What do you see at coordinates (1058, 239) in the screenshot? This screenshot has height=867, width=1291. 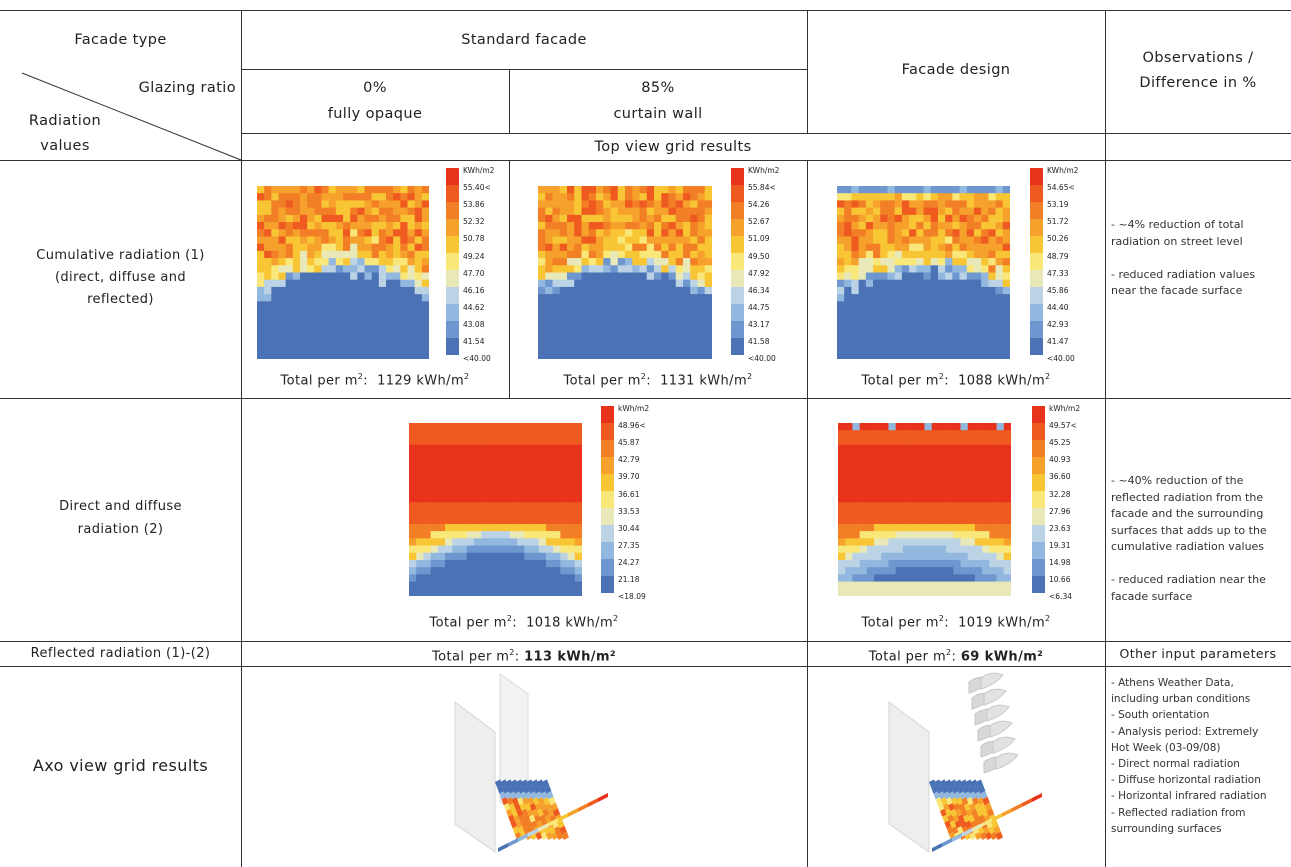 I see `legend-label: 50.26` at bounding box center [1058, 239].